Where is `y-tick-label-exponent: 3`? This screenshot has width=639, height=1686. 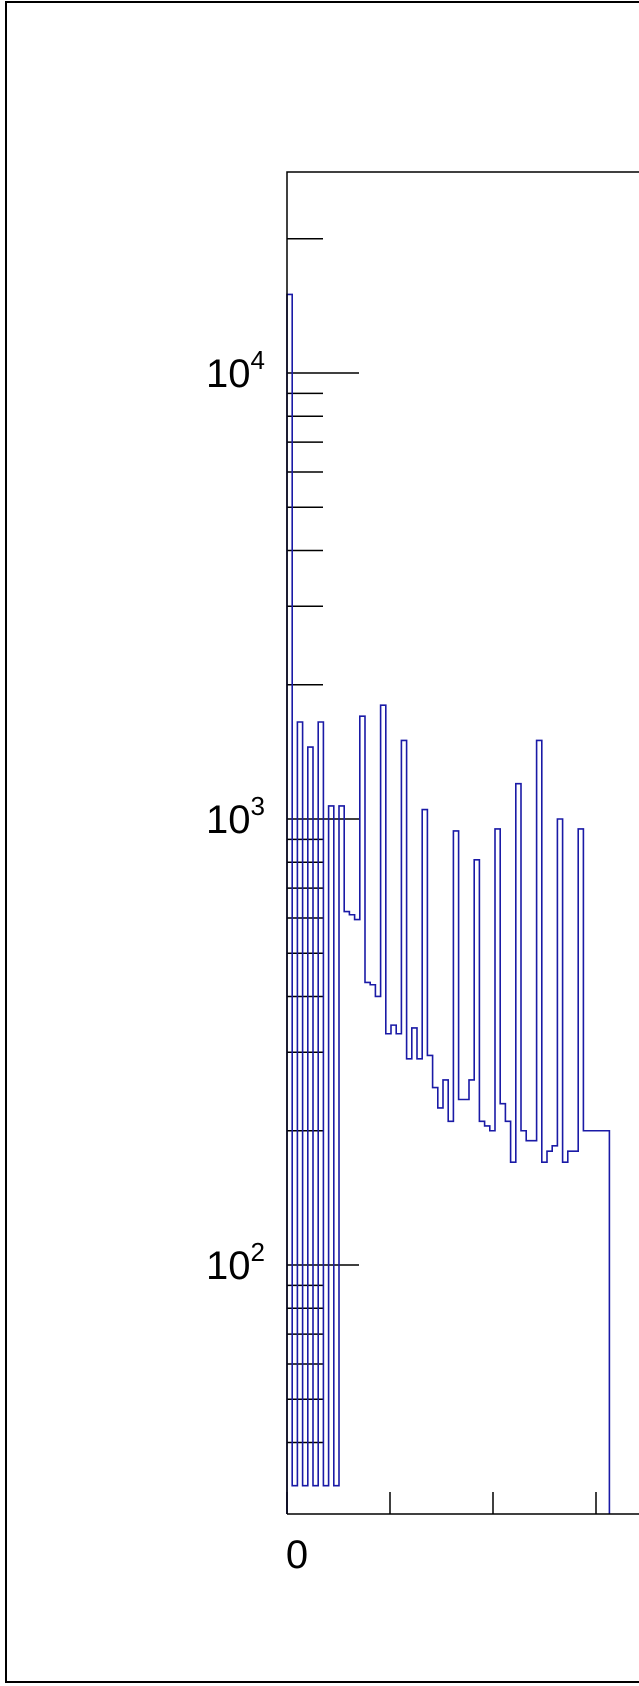
y-tick-label-exponent: 3 is located at coordinates (258, 806).